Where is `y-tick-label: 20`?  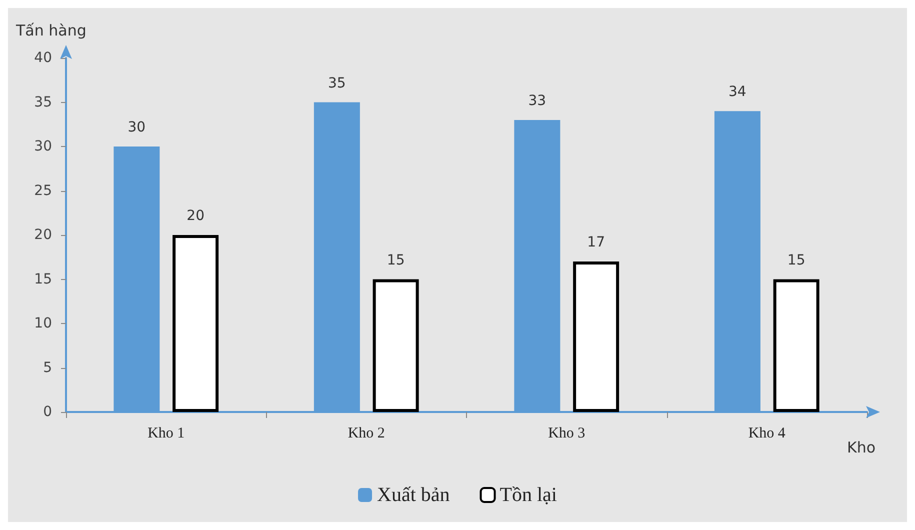 y-tick-label: 20 is located at coordinates (43, 235).